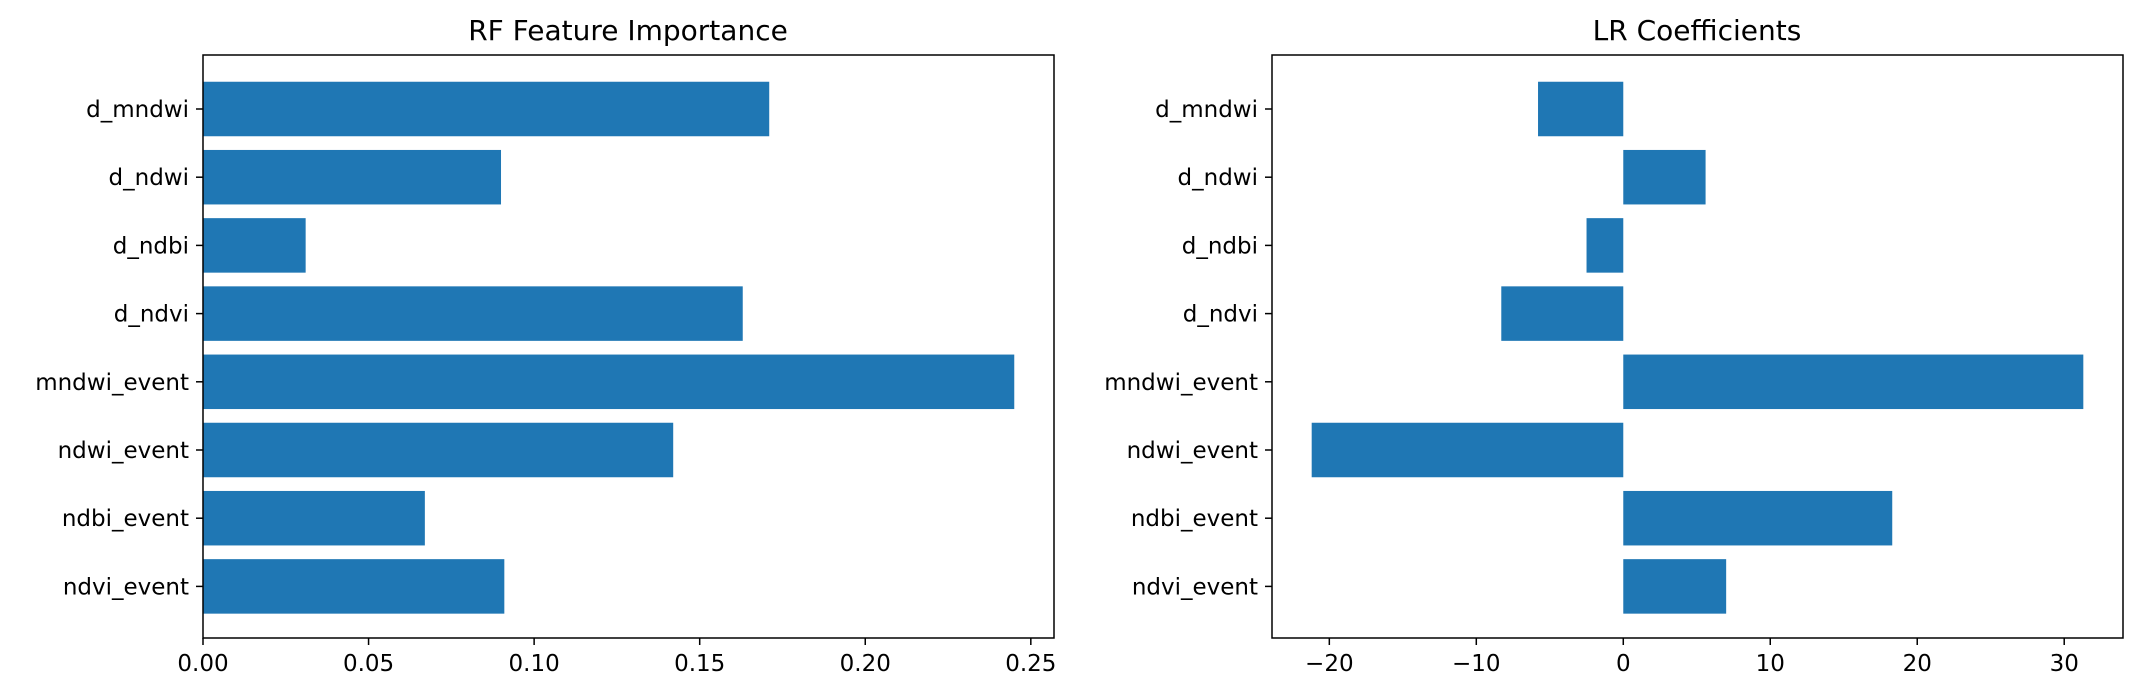  I want to click on x-tick-label: 30, so click(2064, 664).